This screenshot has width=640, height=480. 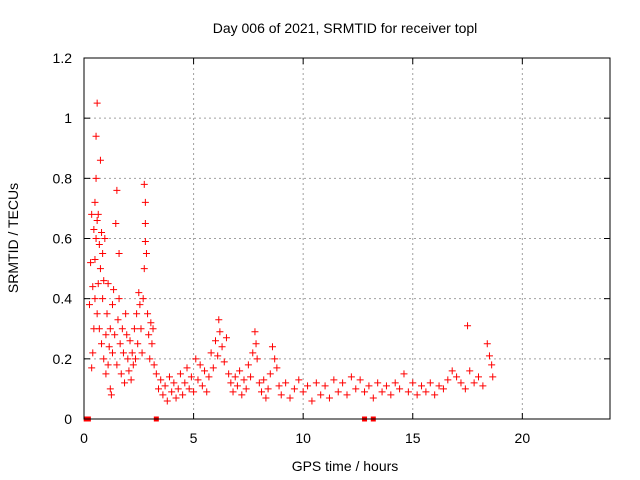 I want to click on x-axis-label: GPS time / hours, so click(x=345, y=466).